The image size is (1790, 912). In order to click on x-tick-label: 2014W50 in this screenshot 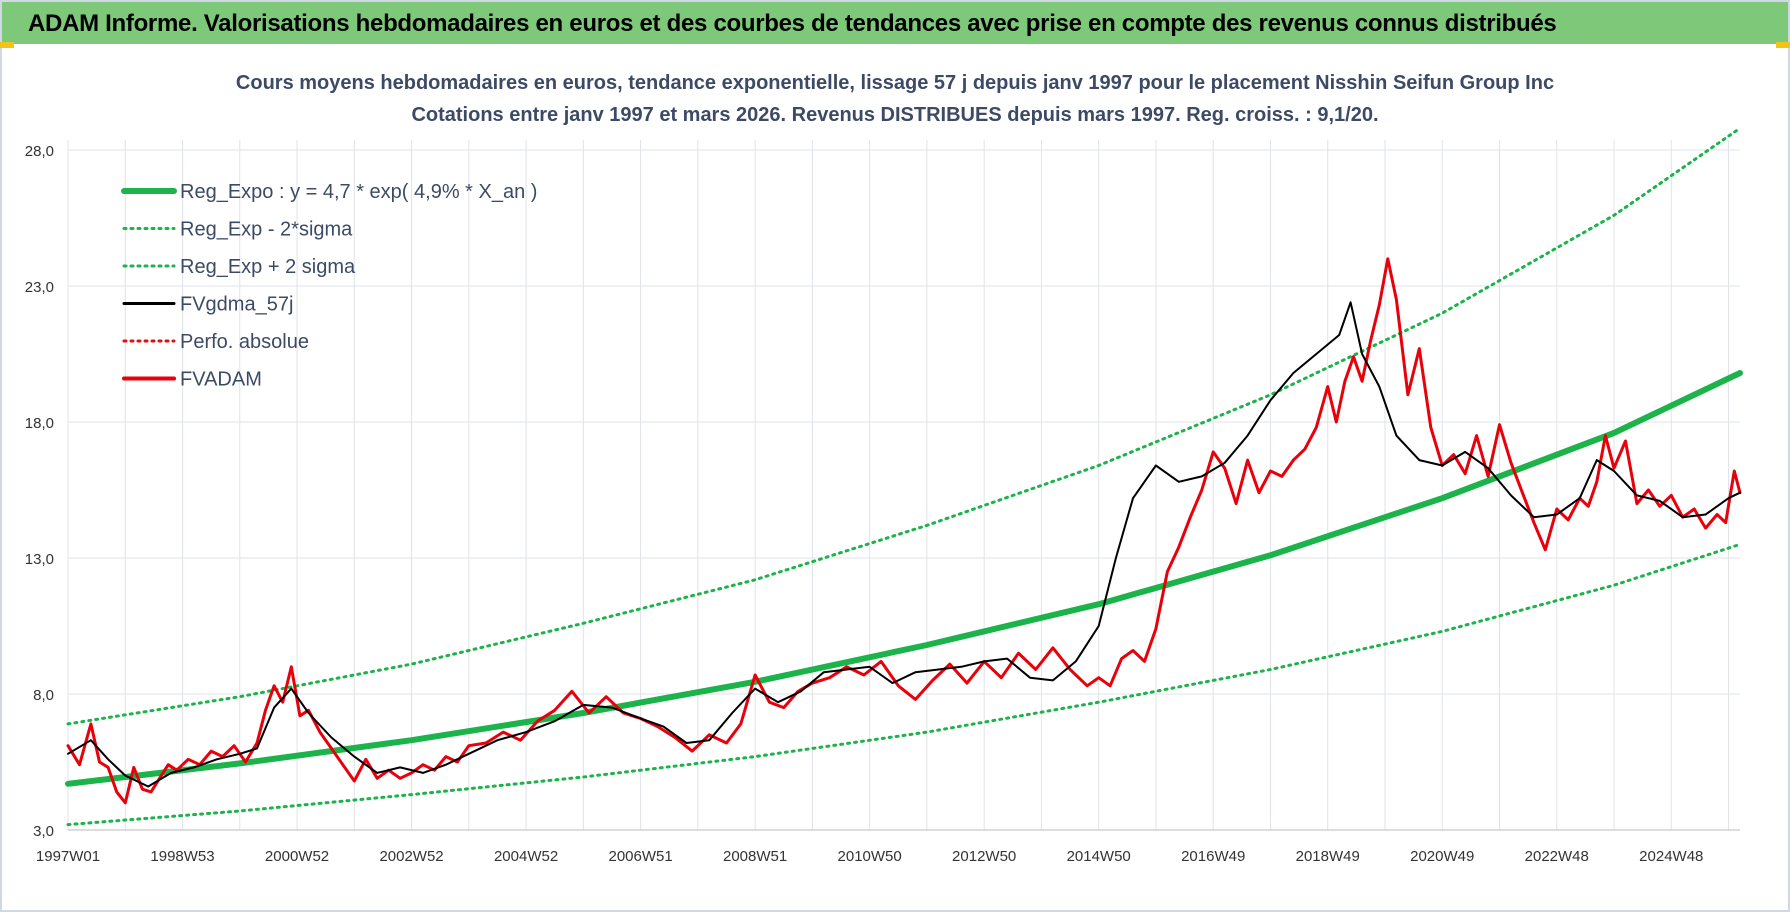, I will do `click(1099, 856)`.